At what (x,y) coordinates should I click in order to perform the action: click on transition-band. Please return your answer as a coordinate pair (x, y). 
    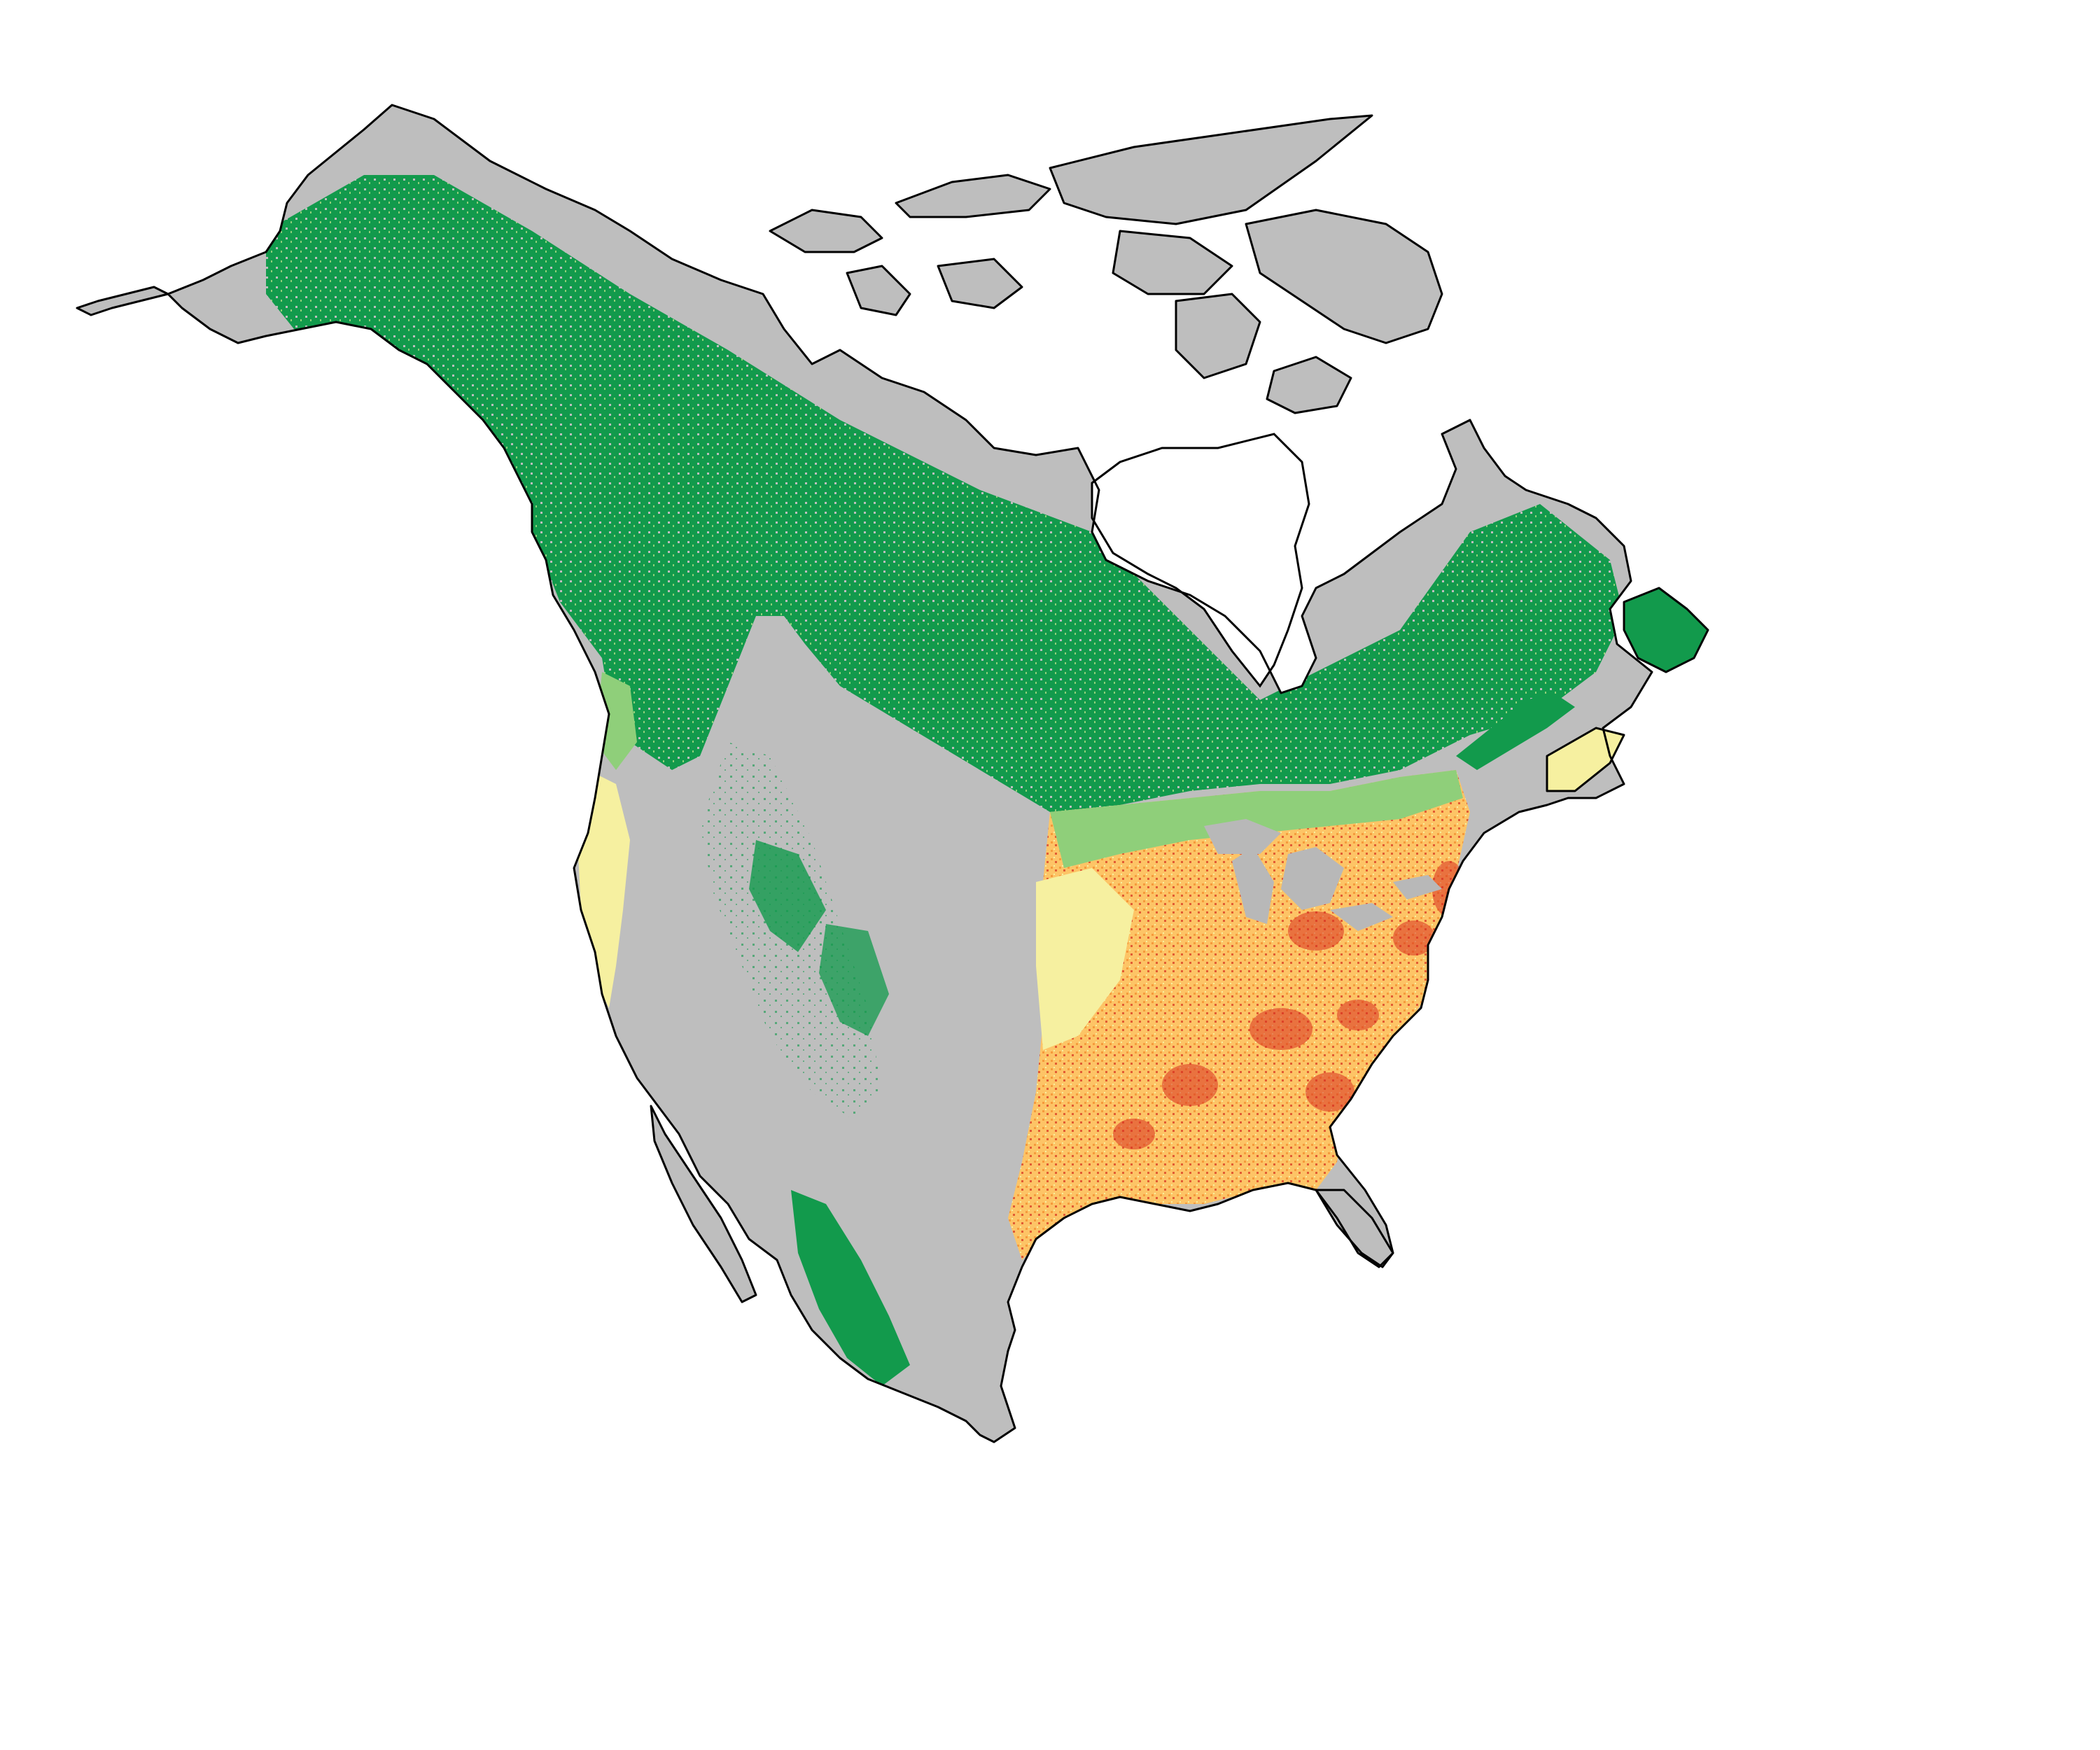
    Looking at the image, I should click on (1256, 819).